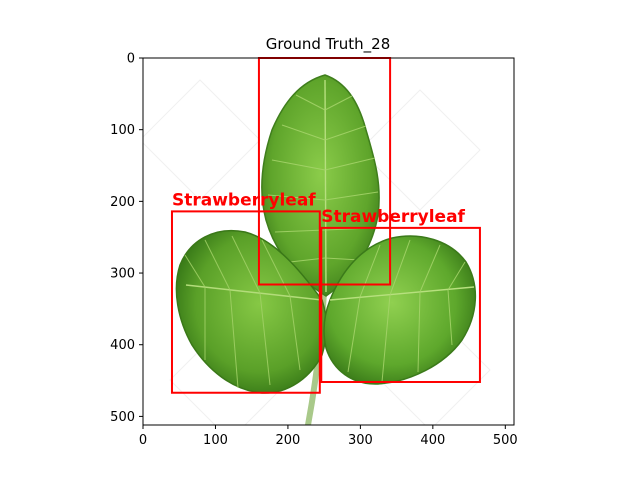 The width and height of the screenshot is (640, 480). I want to click on x-tick-label: 500, so click(505, 440).